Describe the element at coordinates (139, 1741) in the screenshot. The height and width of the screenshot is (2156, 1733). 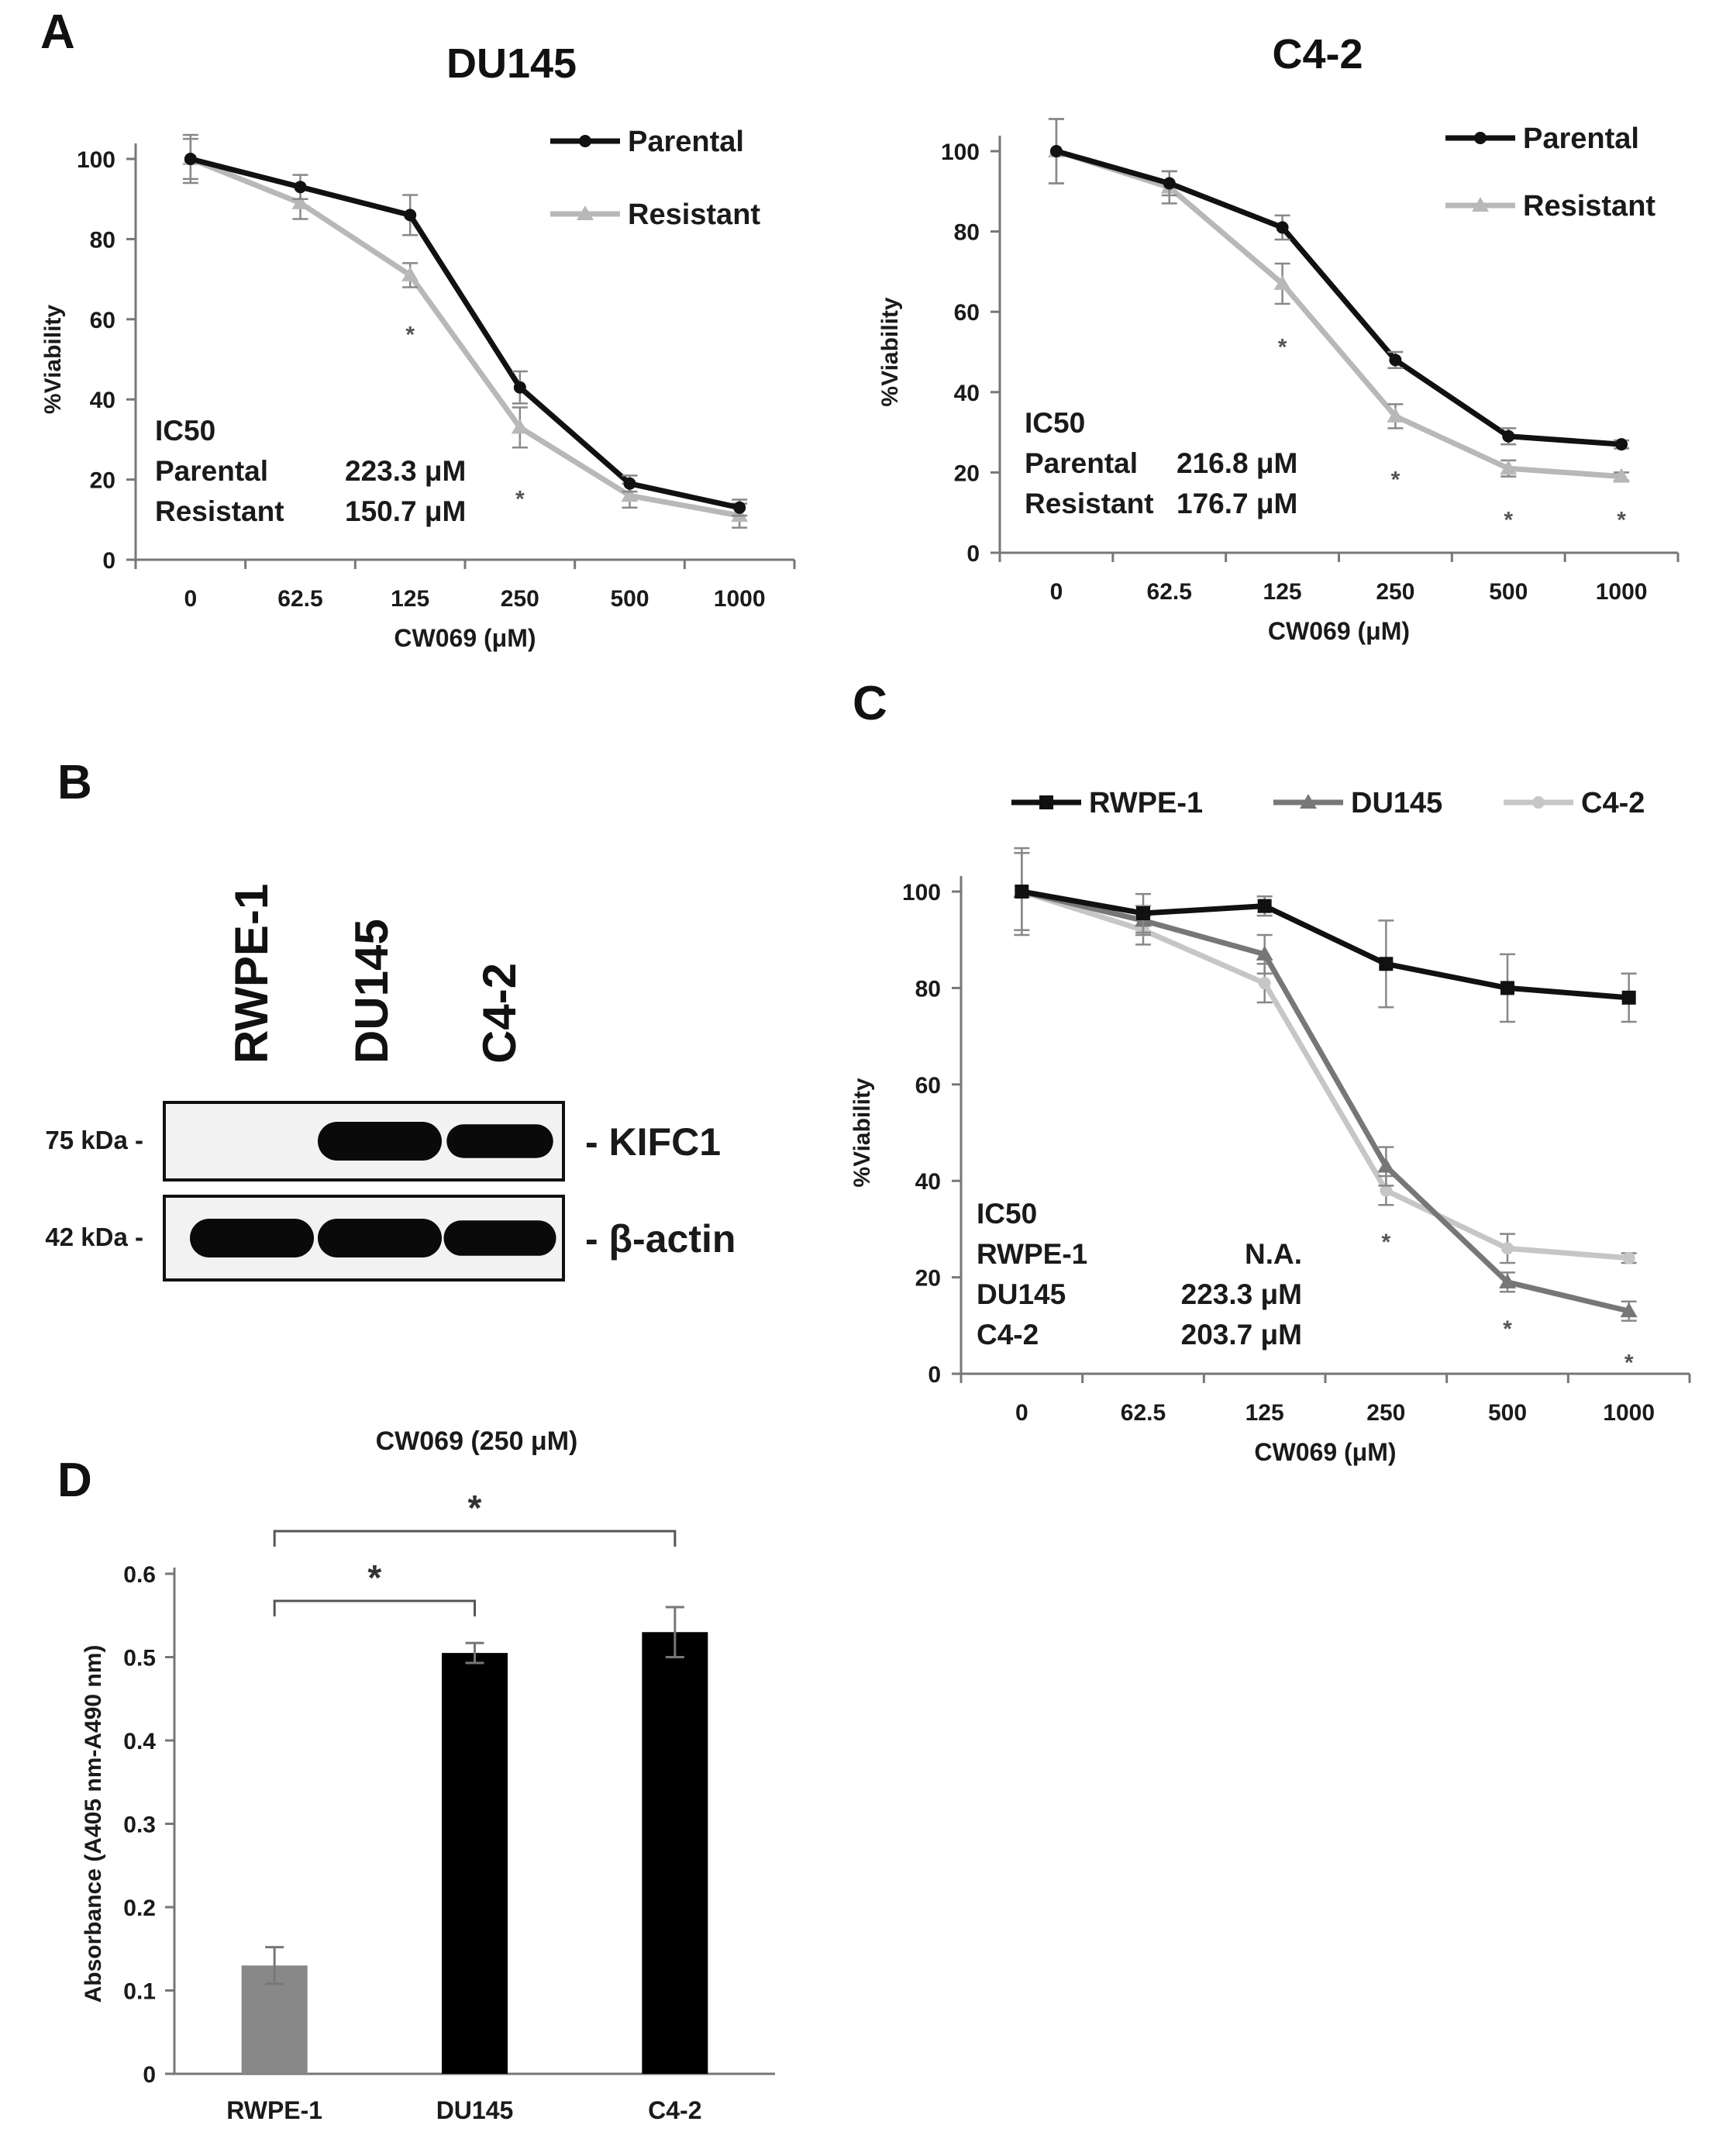
I see `y-tick-label: 0.4` at that location.